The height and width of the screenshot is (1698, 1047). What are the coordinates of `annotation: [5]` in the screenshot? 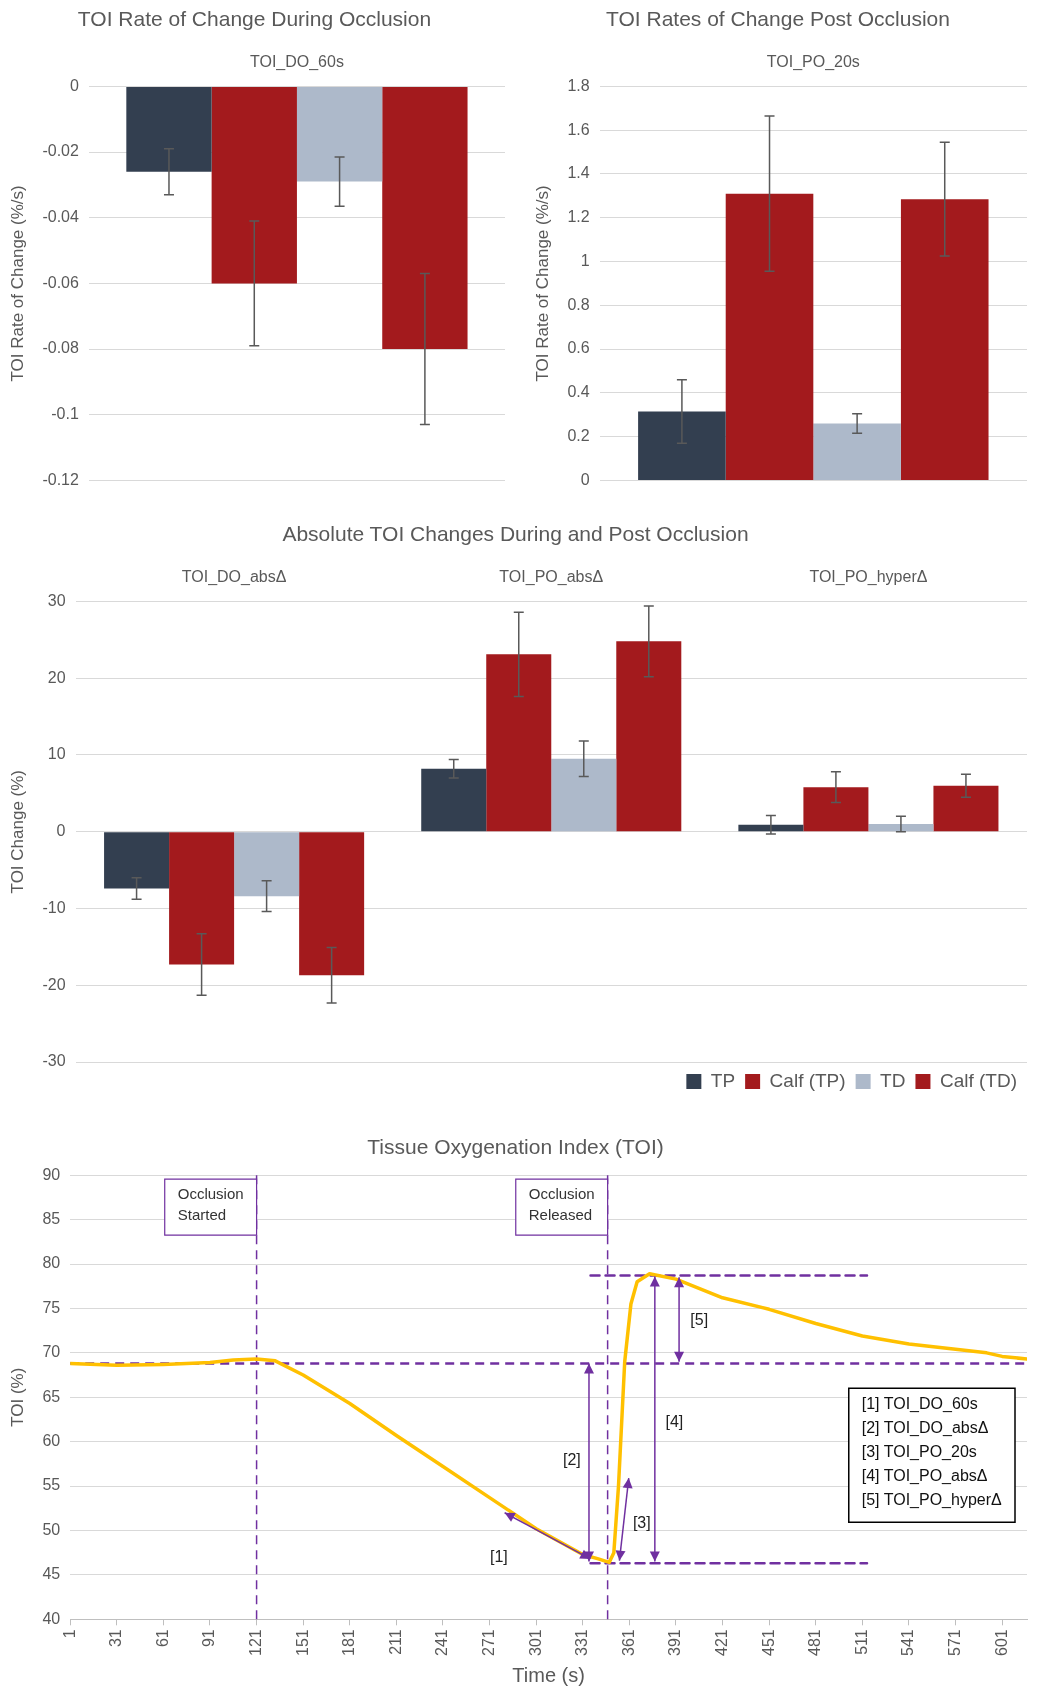 It's located at (699, 1320).